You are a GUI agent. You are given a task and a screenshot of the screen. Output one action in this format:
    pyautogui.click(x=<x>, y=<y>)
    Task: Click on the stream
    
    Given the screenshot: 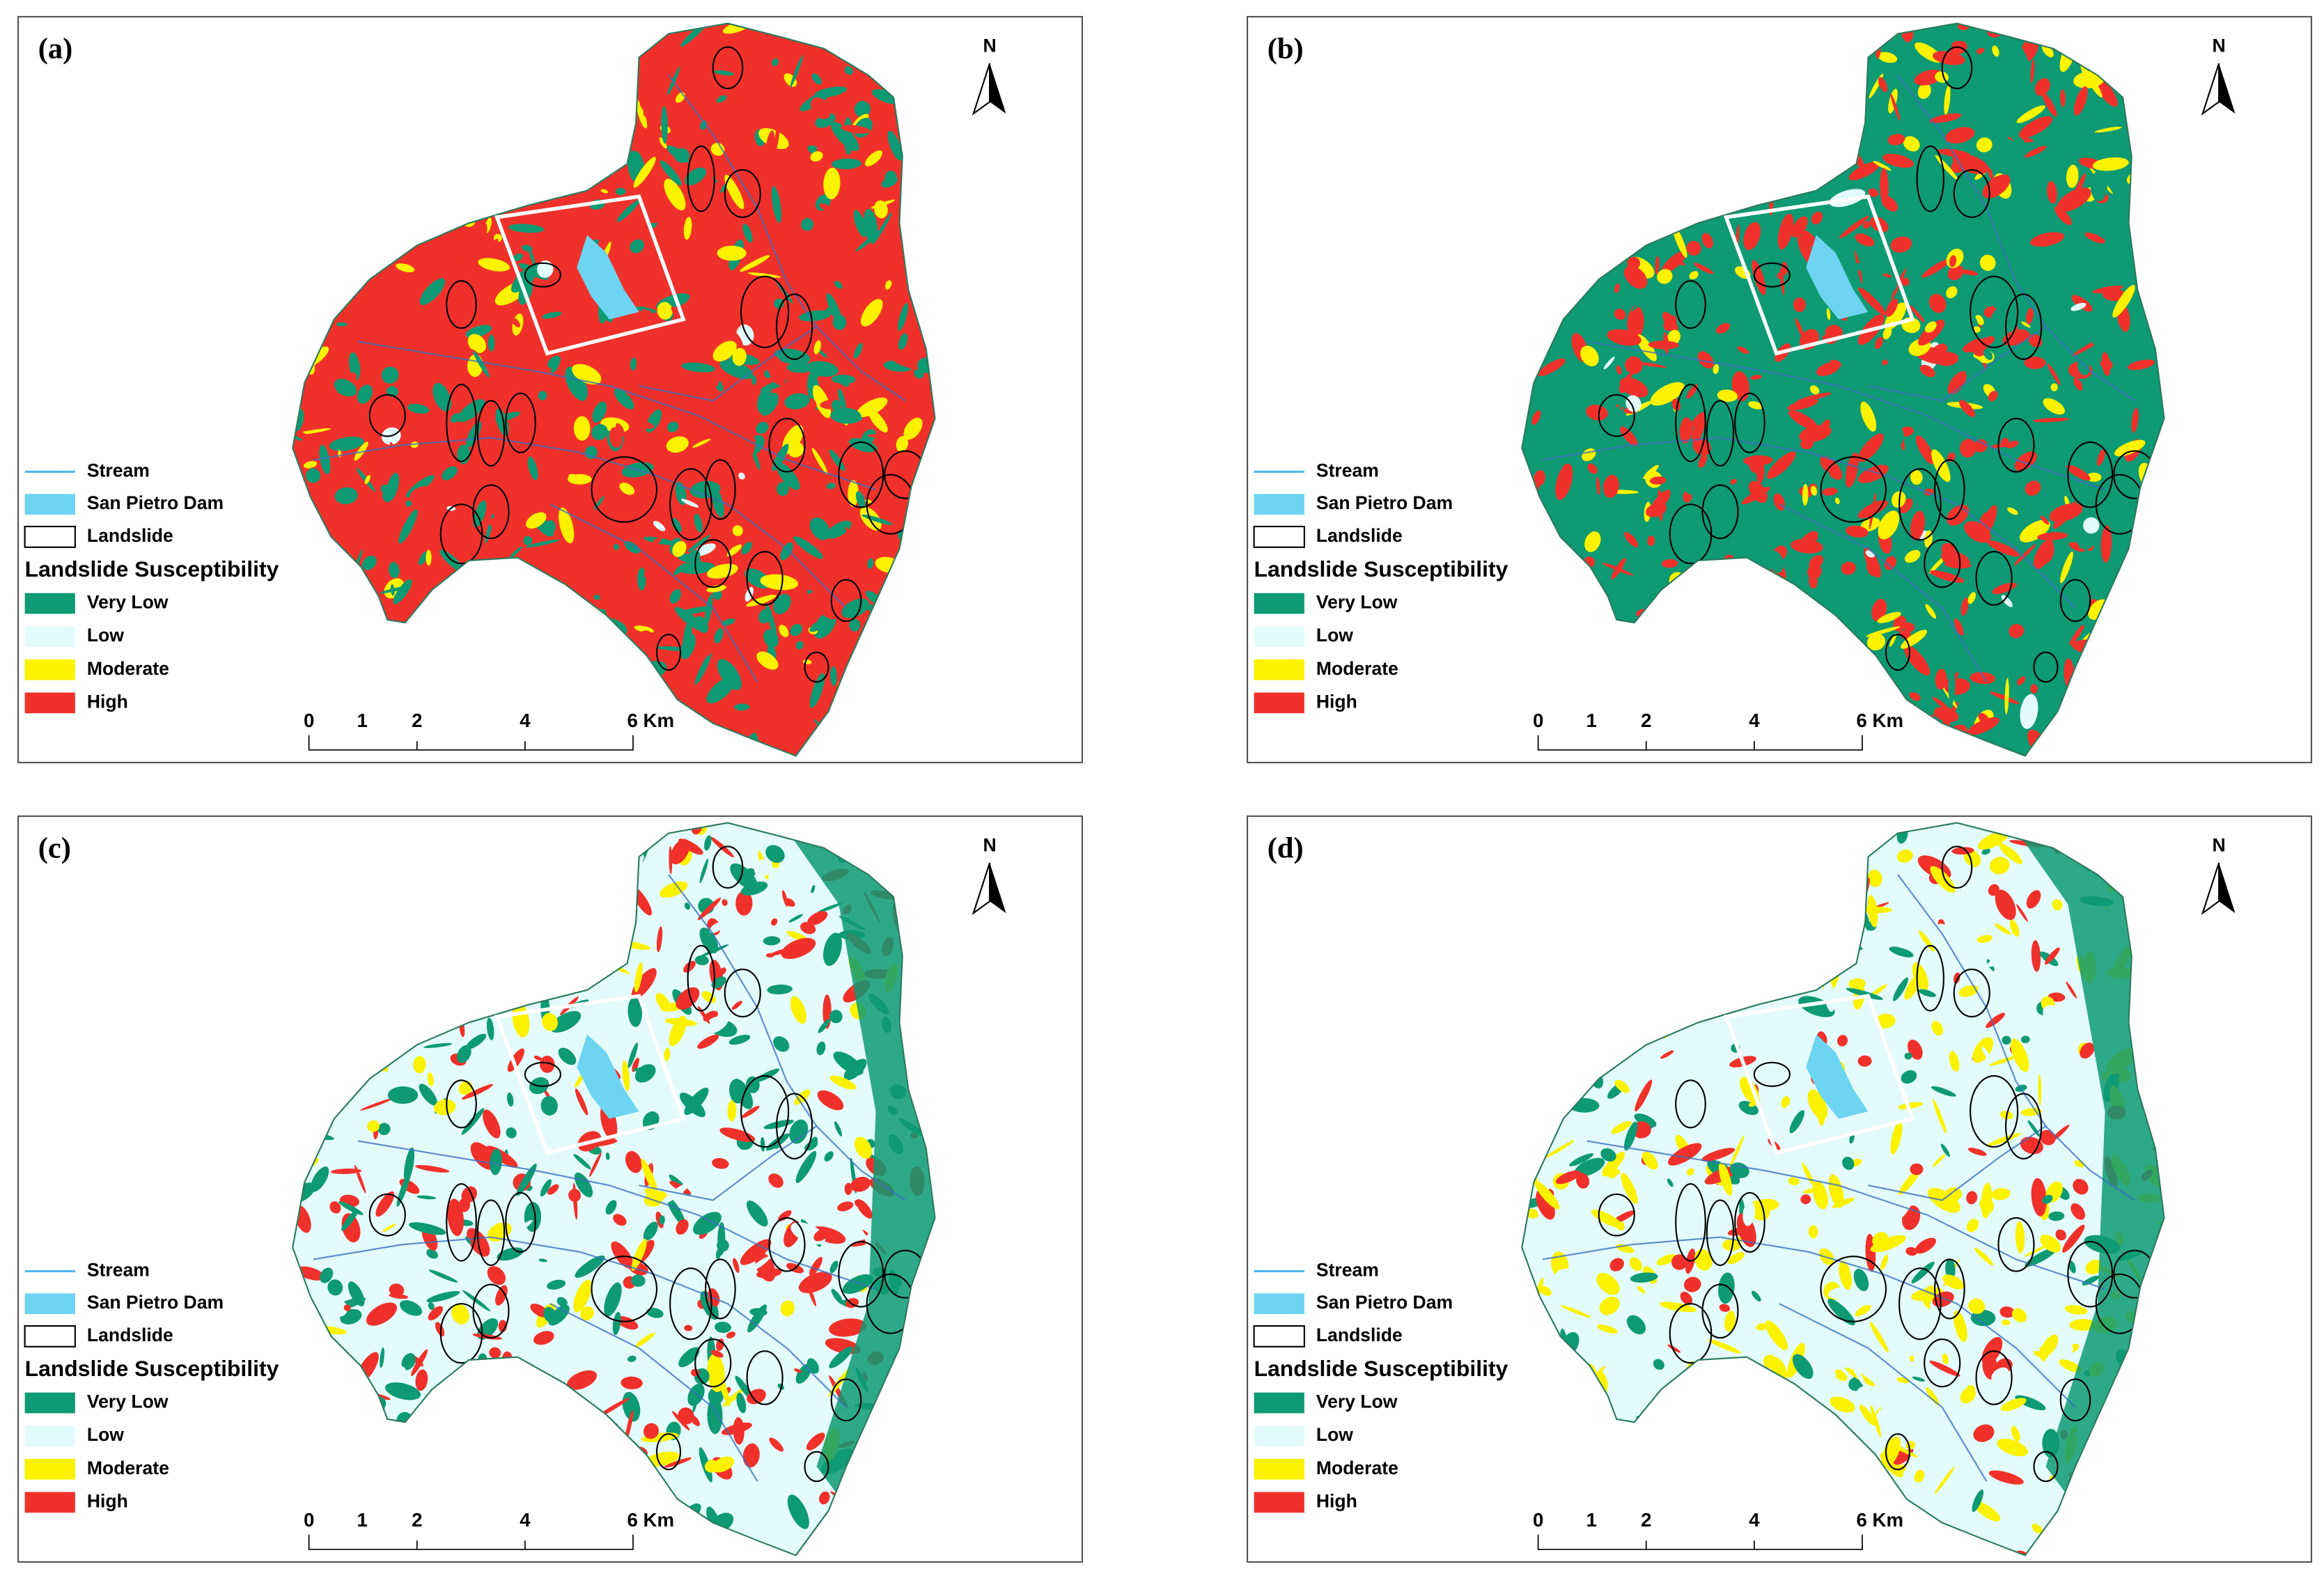 What is the action you would take?
    pyautogui.click(x=616, y=1215)
    